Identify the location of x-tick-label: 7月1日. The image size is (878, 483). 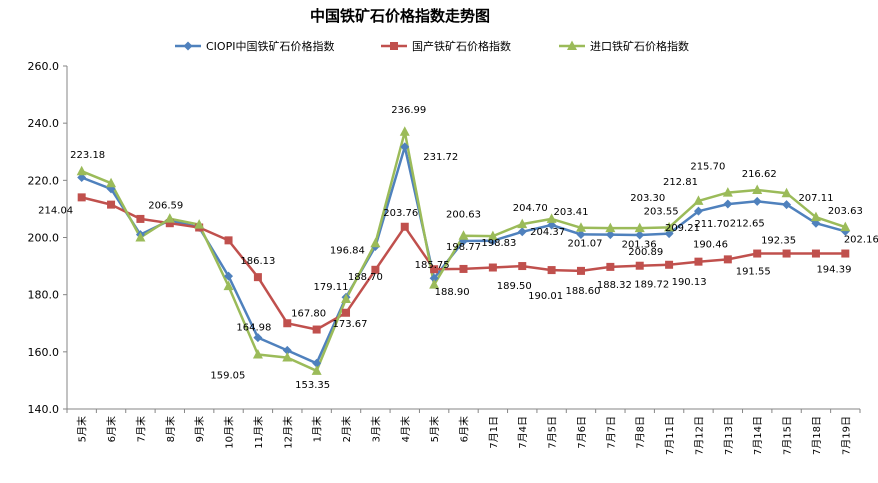
(494, 432).